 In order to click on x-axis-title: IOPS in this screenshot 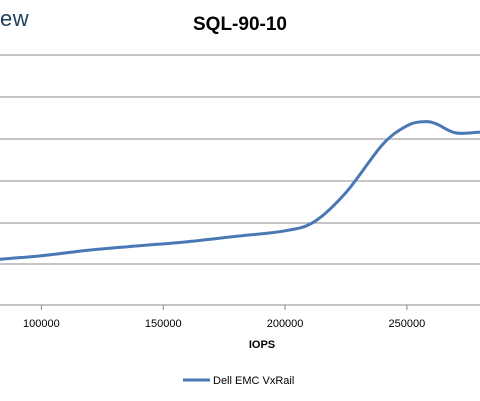, I will do `click(262, 345)`.